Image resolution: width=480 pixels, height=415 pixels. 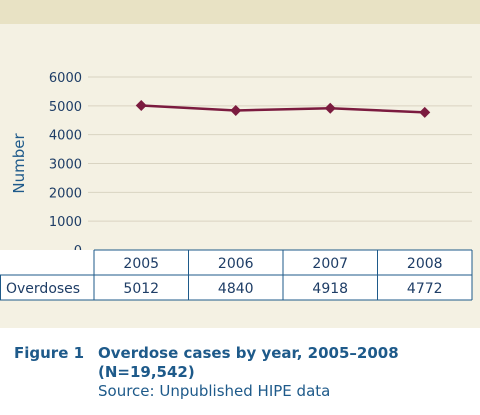 I want to click on series-line, so click(x=283, y=109).